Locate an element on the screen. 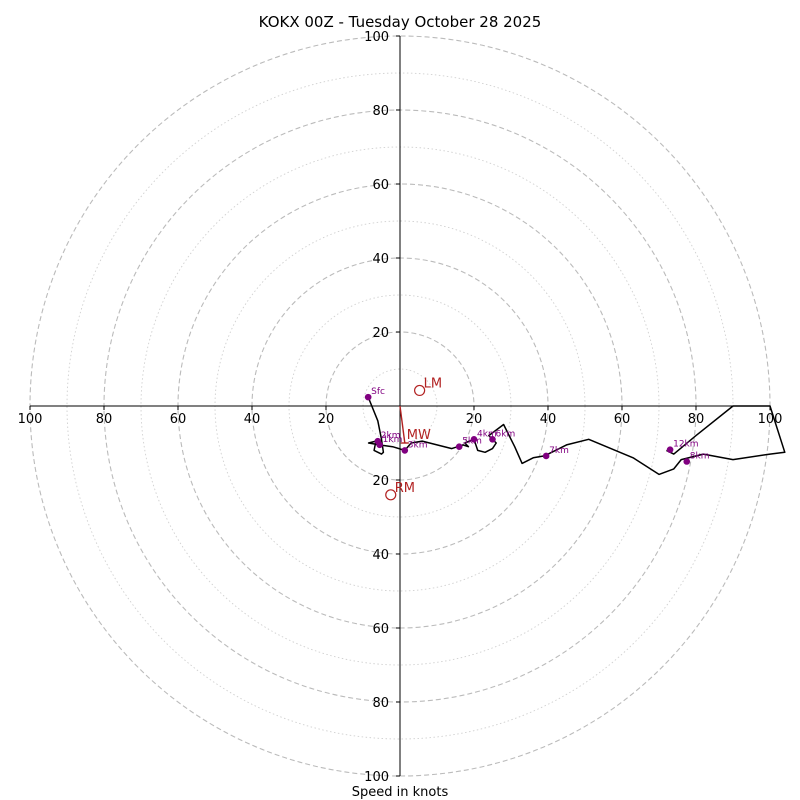 The image size is (800, 800). height-marker-4km is located at coordinates (474, 439).